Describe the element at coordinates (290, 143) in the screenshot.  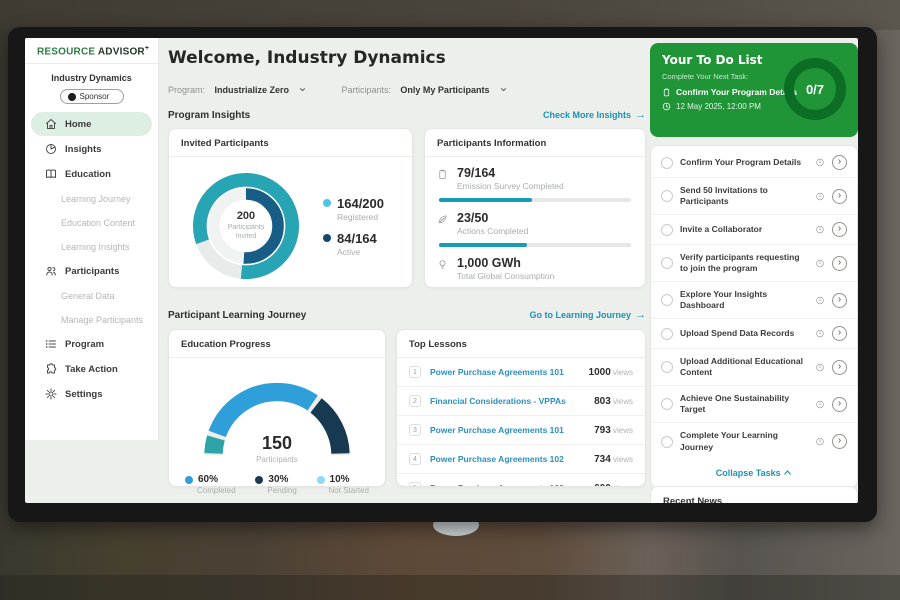
I see `invited-participants-title: Invited Participants` at that location.